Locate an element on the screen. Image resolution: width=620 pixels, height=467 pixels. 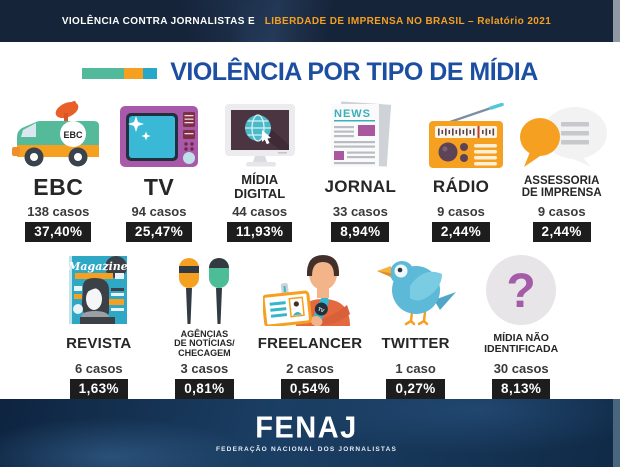
news-van-icon: EBC is located at coordinates (56, 134).